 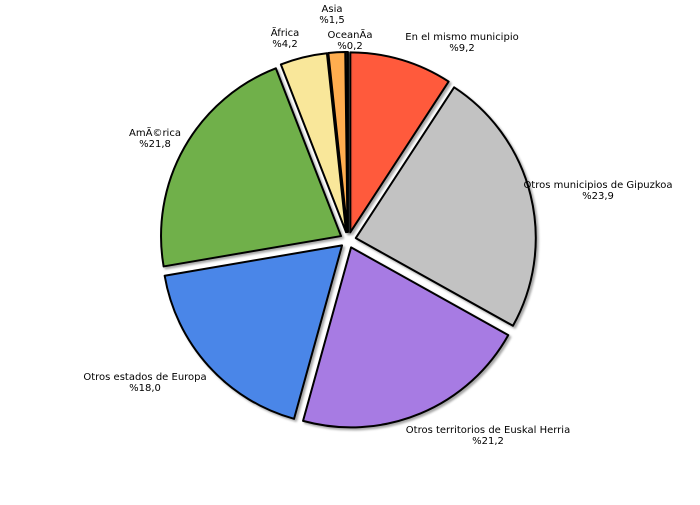 What do you see at coordinates (461, 37) in the screenshot?
I see `slice-name: En el mismo municipio` at bounding box center [461, 37].